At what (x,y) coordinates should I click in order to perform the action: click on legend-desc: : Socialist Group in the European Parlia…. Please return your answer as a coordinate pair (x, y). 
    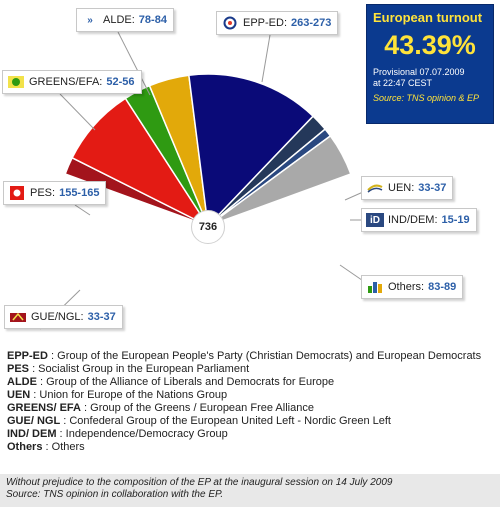
    Looking at the image, I should click on (139, 369).